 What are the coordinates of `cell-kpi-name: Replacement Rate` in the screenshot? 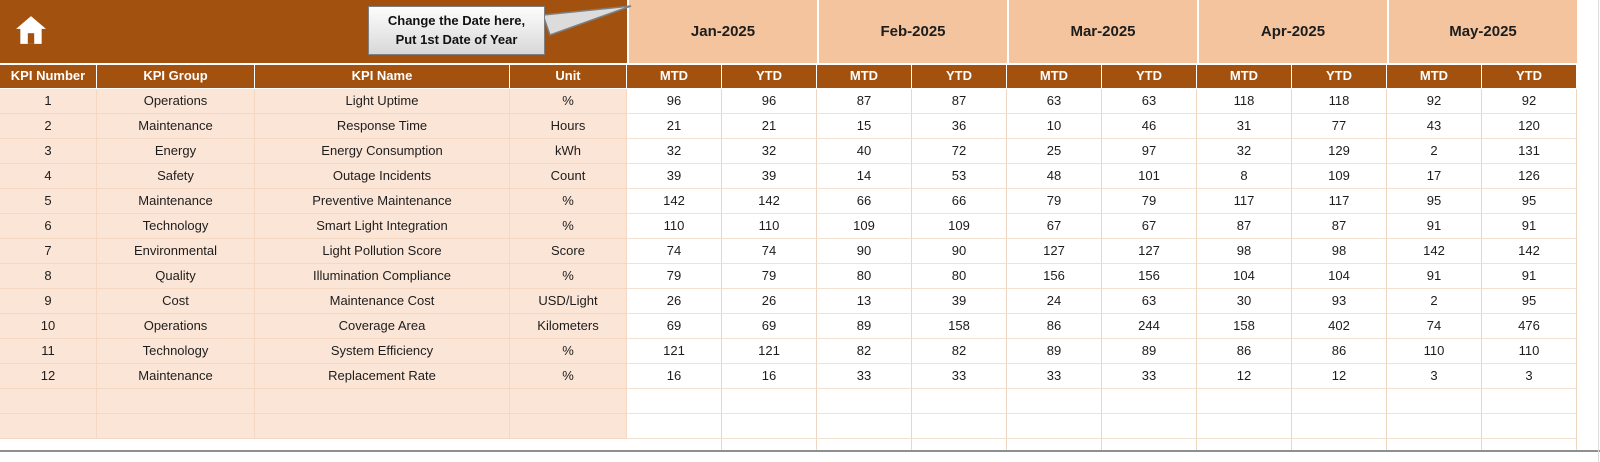 It's located at (382, 376).